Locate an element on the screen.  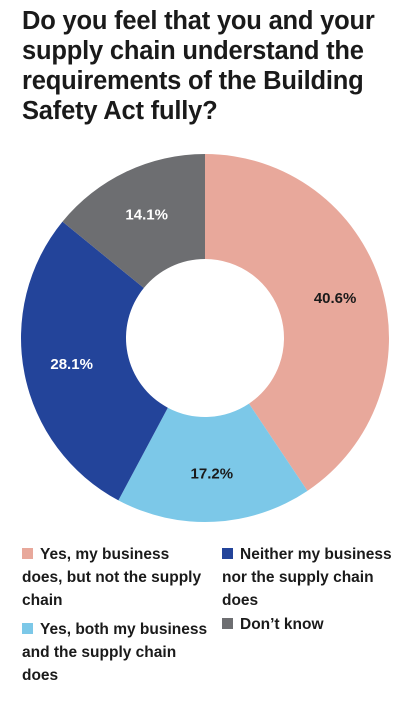
slice-yes-both is located at coordinates (213, 462).